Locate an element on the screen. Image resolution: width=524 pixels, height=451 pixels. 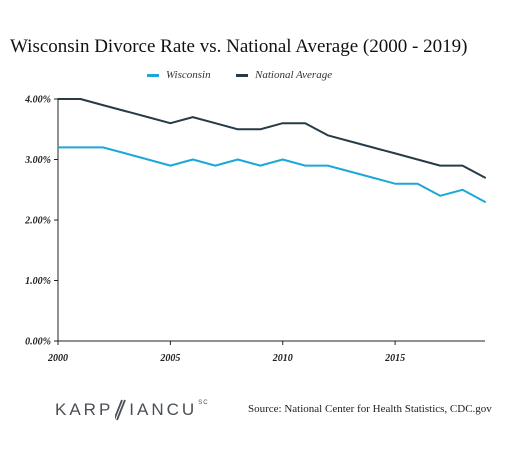
y-tick-label: 3.00% is located at coordinates (37, 160).